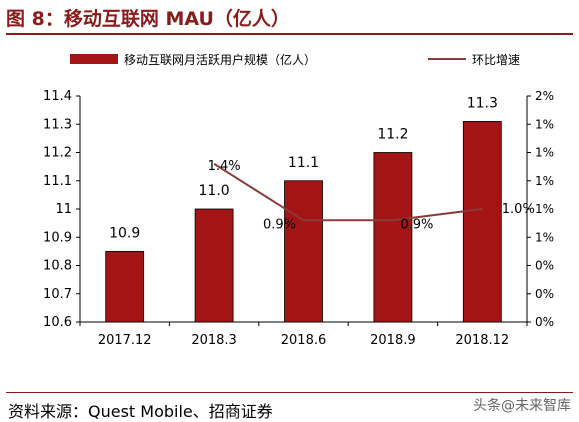  What do you see at coordinates (522, 406) in the screenshot?
I see `watermark: 头条@未来智库` at bounding box center [522, 406].